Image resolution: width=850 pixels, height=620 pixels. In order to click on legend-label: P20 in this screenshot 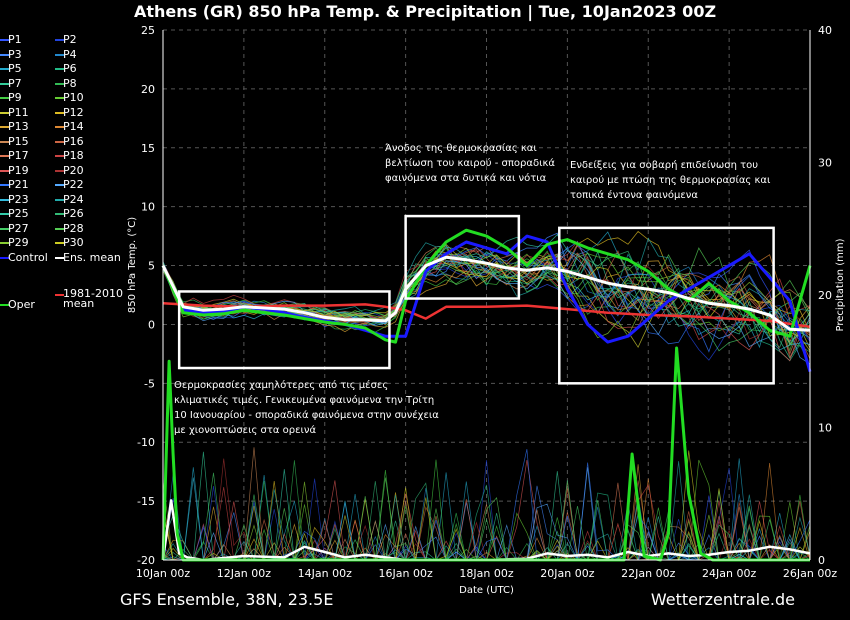, I will do `click(73, 170)`.